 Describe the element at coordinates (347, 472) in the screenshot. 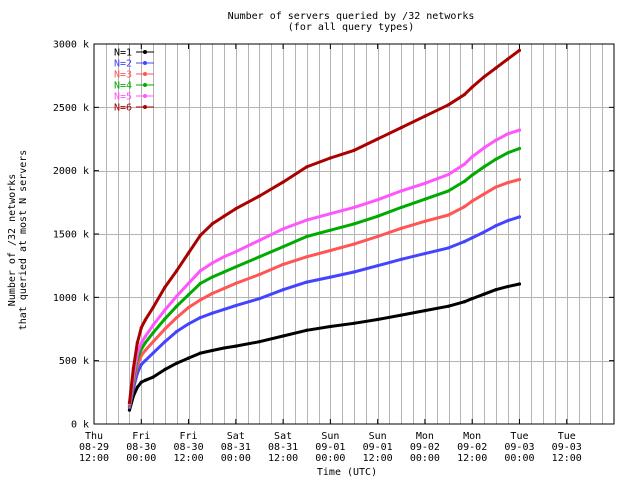

I see `x-axis-label: Time (UTC)` at that location.